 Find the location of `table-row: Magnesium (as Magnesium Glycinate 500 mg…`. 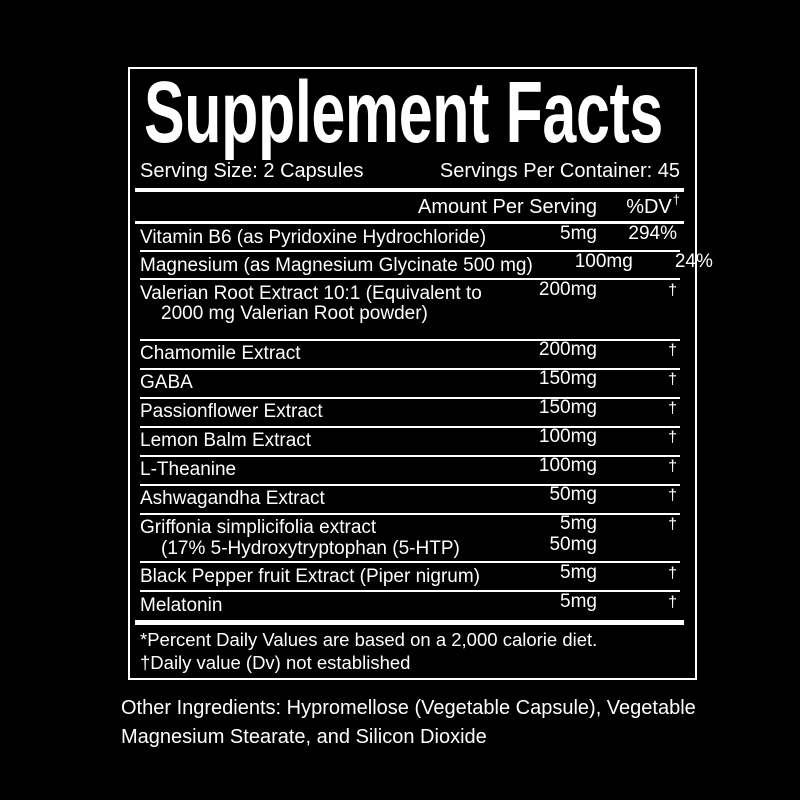

table-row: Magnesium (as Magnesium Glycinate 500 mg… is located at coordinates (426, 265).